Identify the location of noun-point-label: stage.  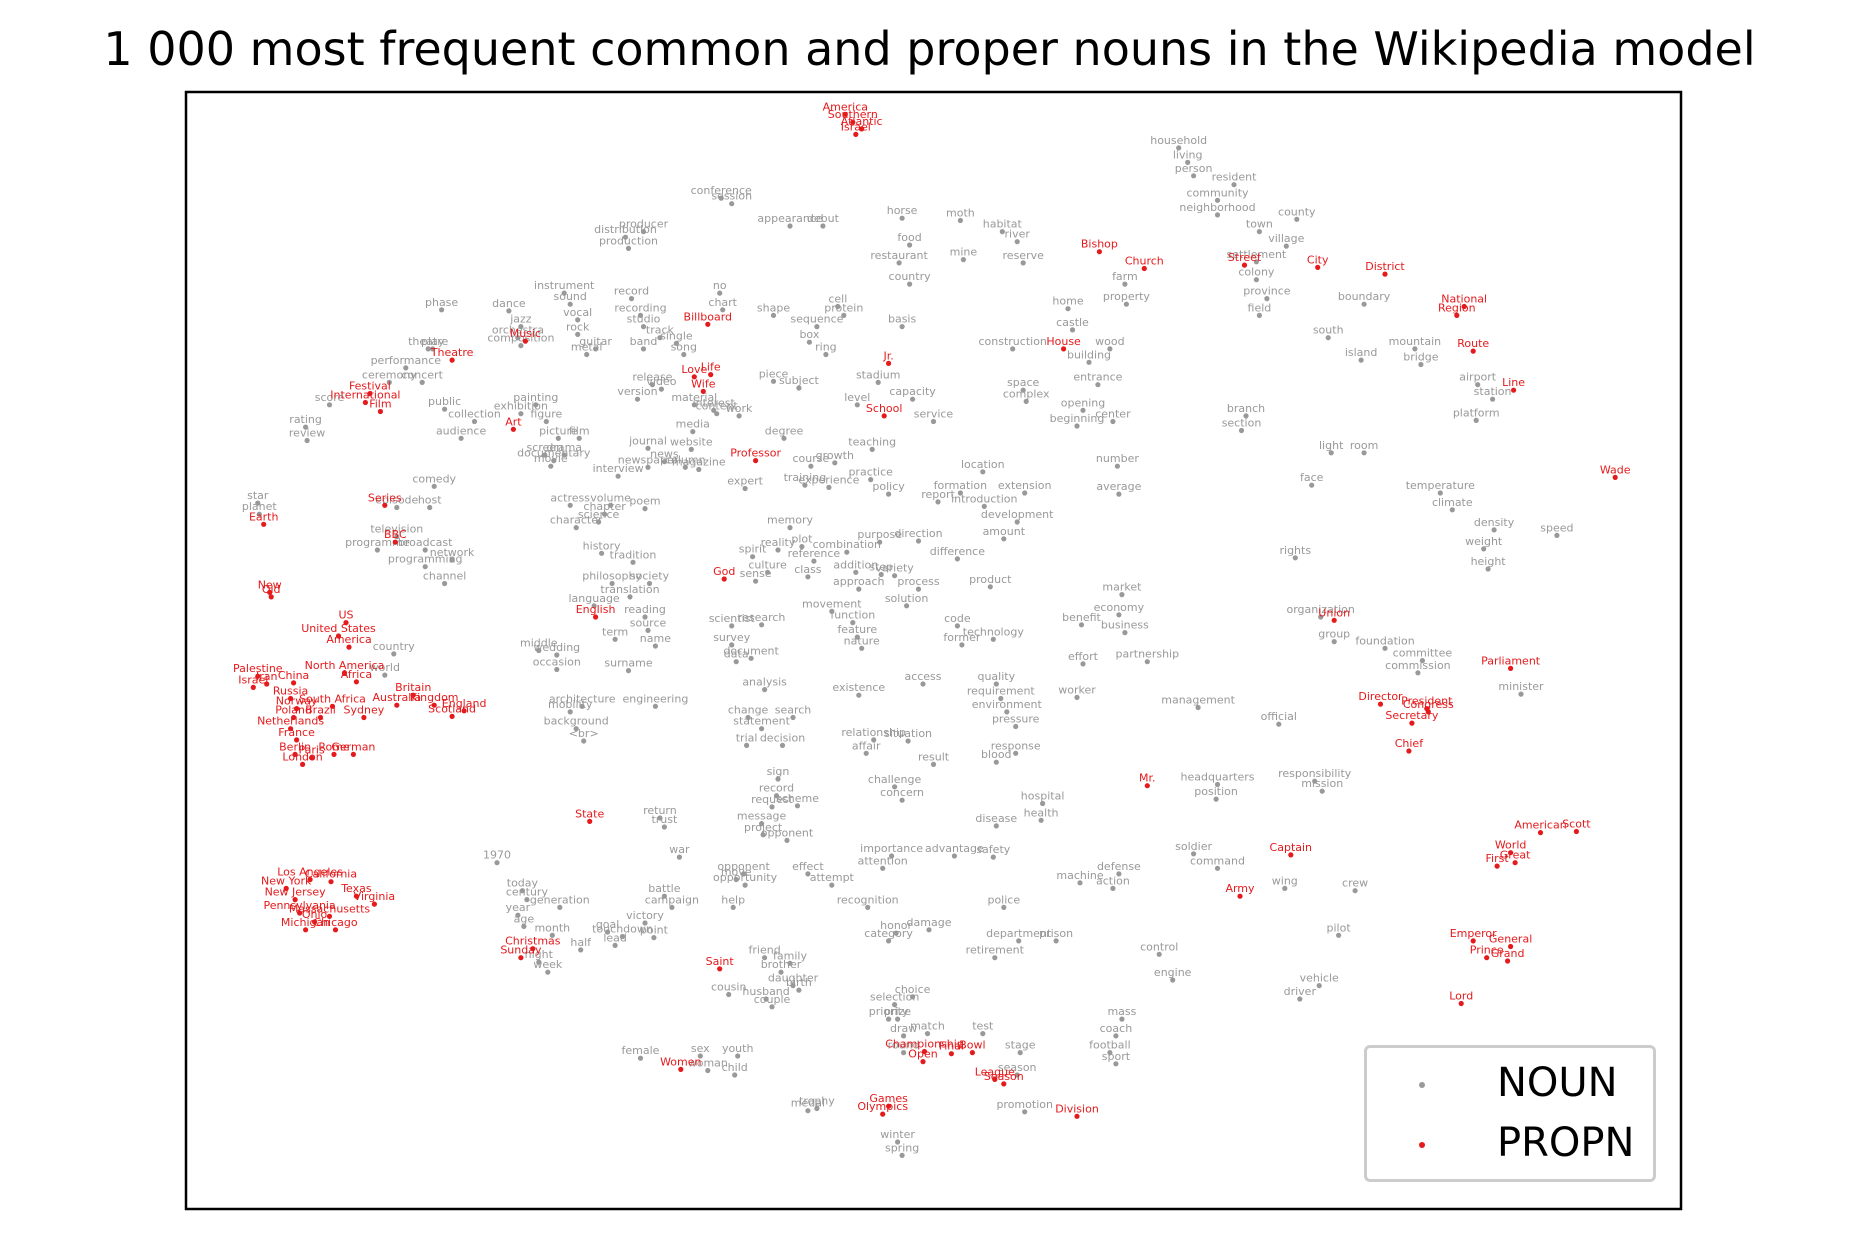
(1020, 1045).